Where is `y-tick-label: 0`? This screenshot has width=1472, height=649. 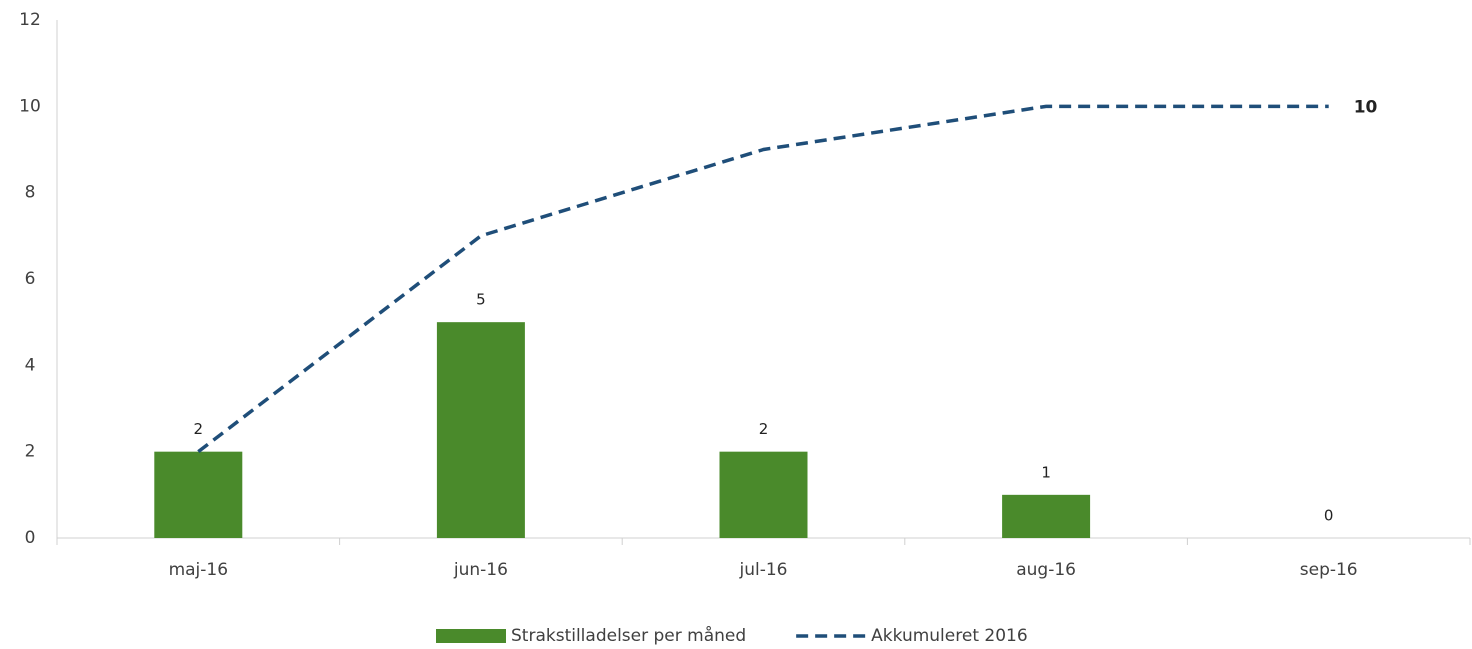
y-tick-label: 0 is located at coordinates (30, 538).